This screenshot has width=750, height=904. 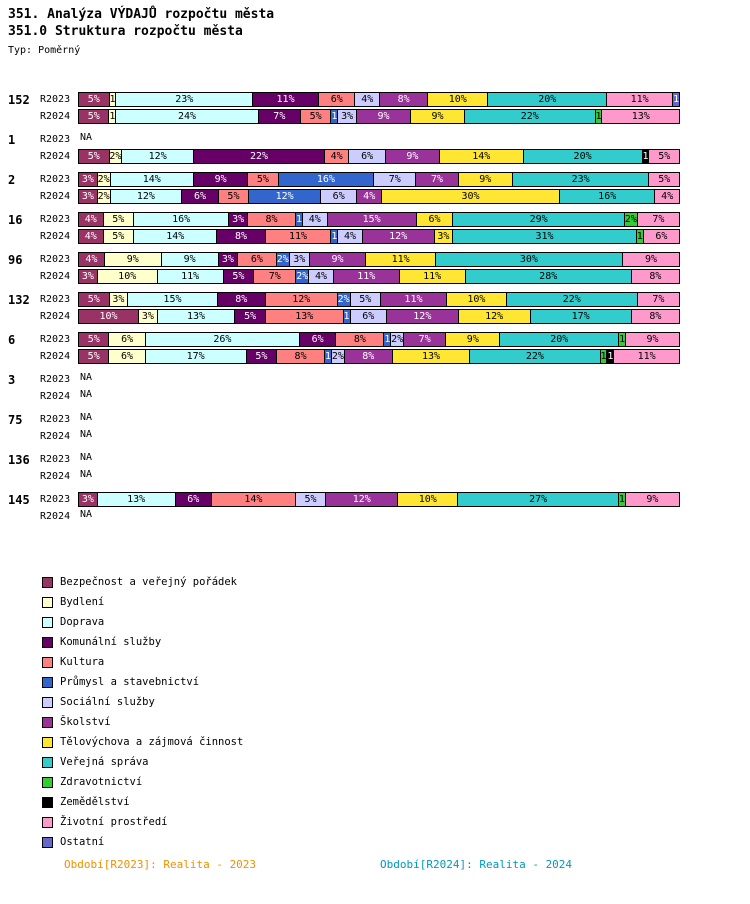 I want to click on chart-row: 96 R2023 4% 9% 9% 3% 6% 2% 3% 9% 11% 30% 9%, so click(x=375, y=259).